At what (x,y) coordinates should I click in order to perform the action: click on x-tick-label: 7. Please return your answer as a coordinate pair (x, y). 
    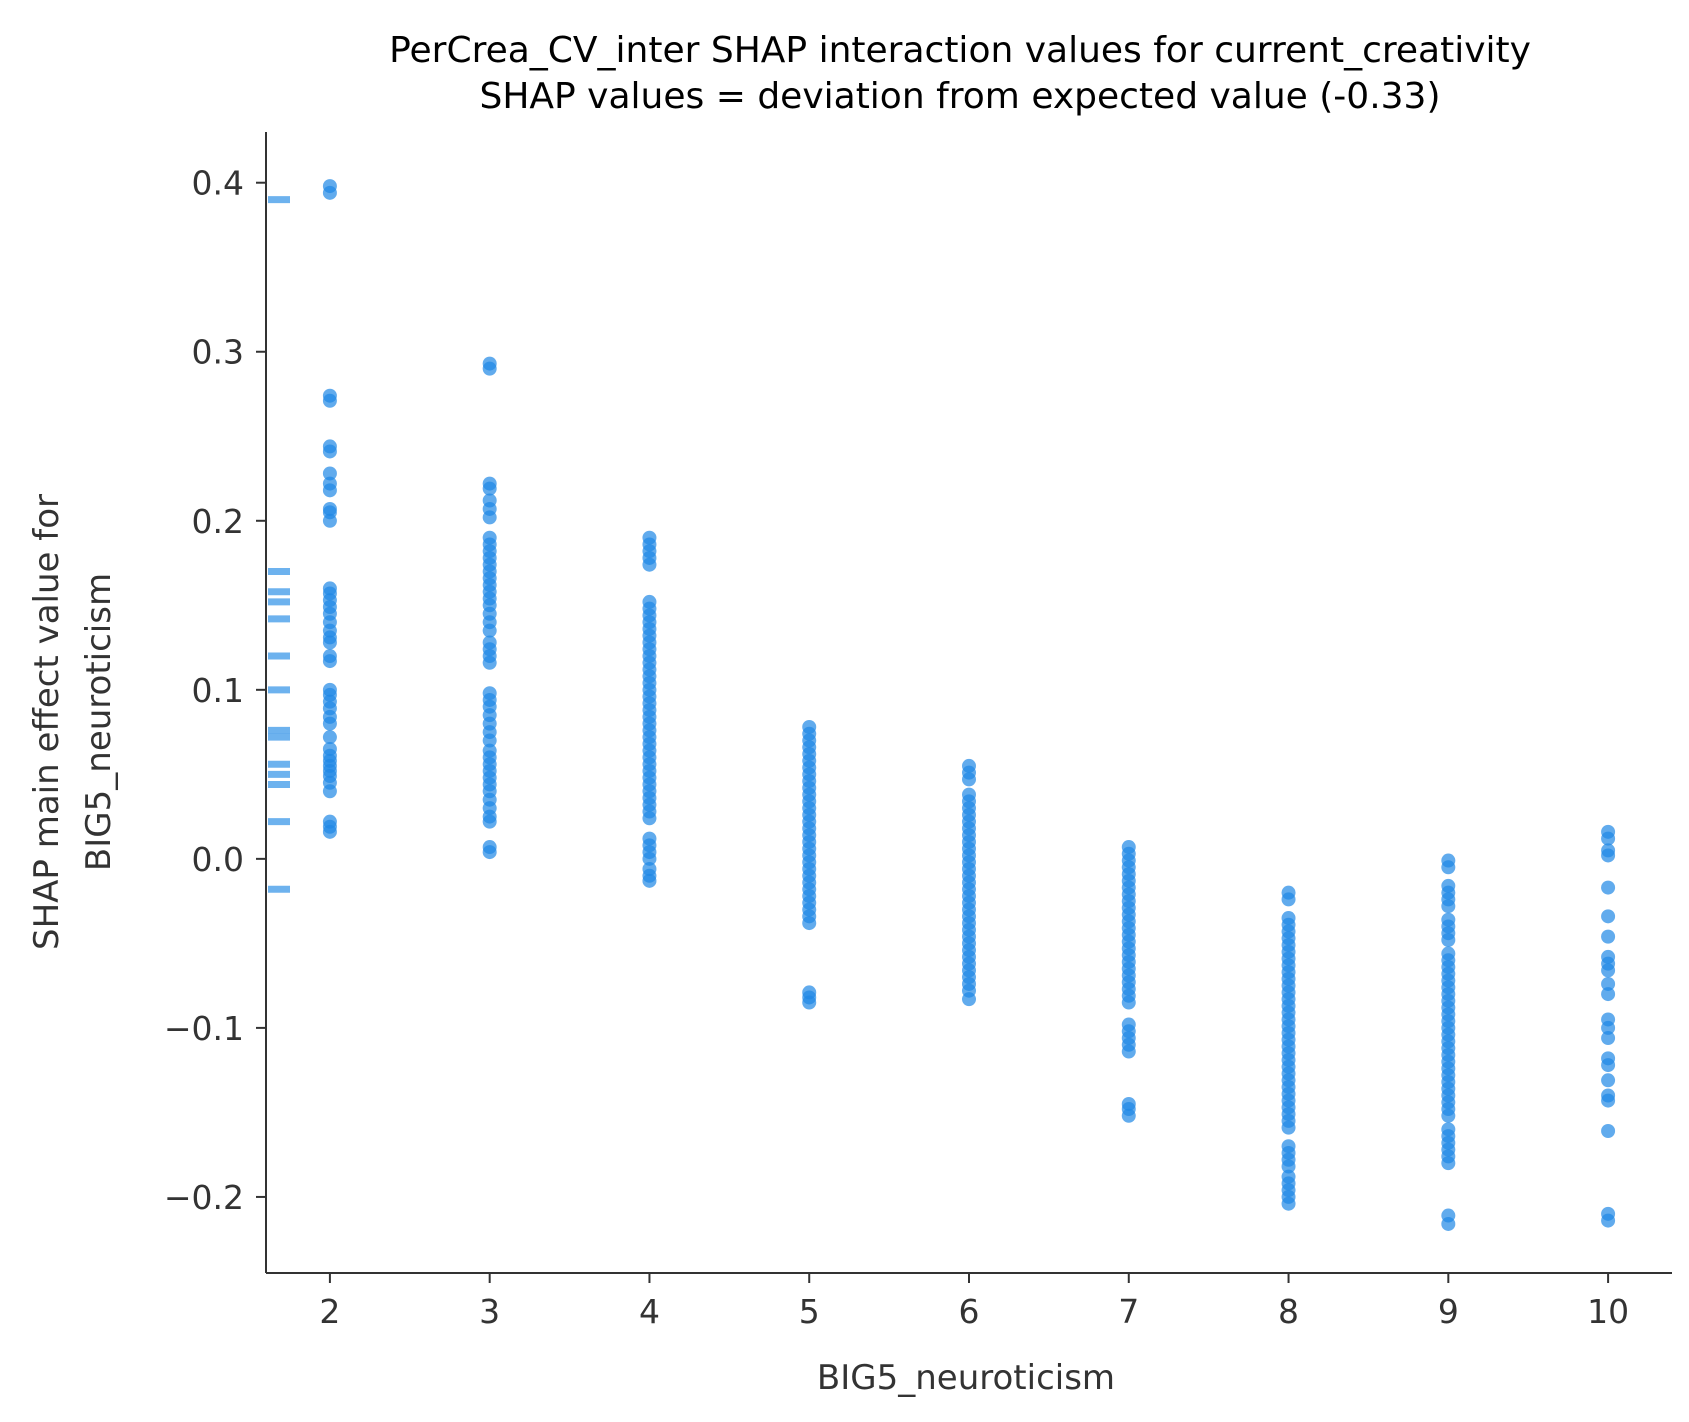
    Looking at the image, I should click on (1128, 1311).